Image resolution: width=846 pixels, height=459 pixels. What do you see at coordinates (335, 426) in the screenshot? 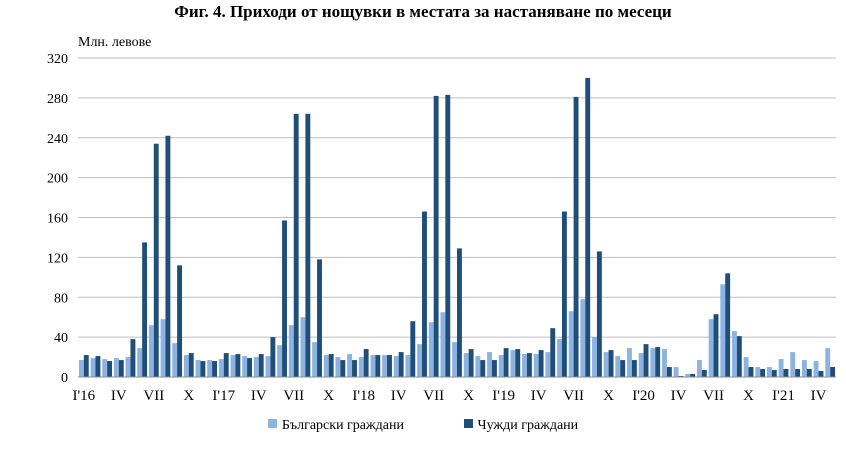
I see `legend-item-bulgarian: Български граждани` at bounding box center [335, 426].